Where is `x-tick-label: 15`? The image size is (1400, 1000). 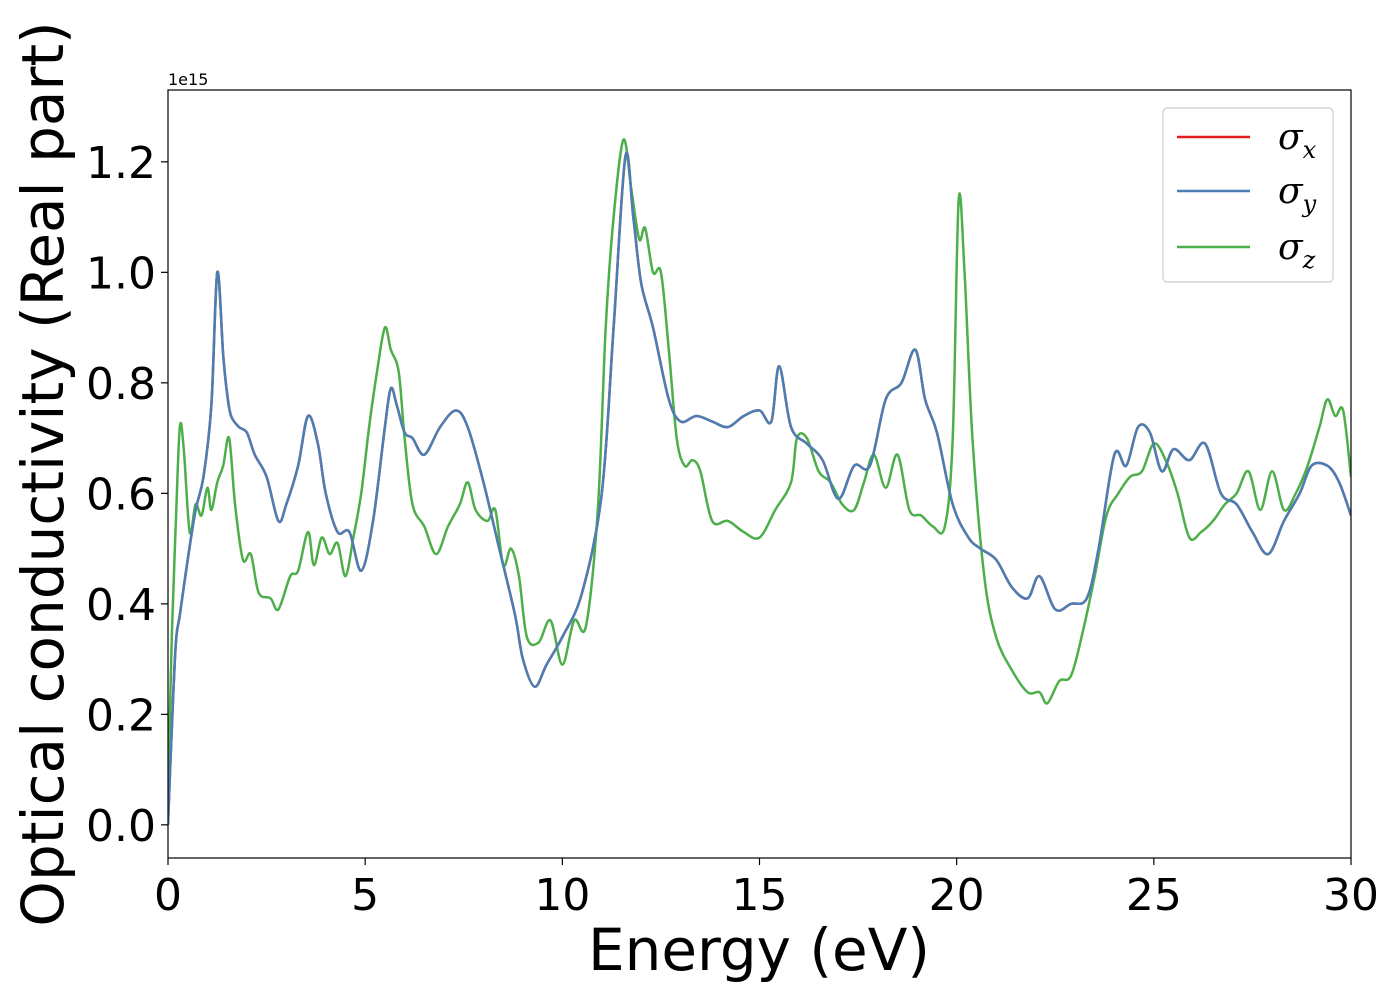
x-tick-label: 15 is located at coordinates (760, 895).